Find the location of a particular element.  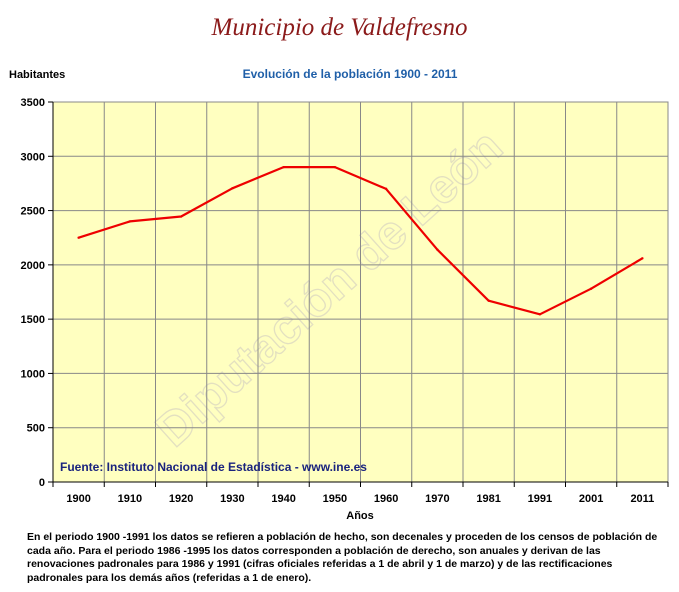

page-title: Municipio de Valdefresno is located at coordinates (339, 27).